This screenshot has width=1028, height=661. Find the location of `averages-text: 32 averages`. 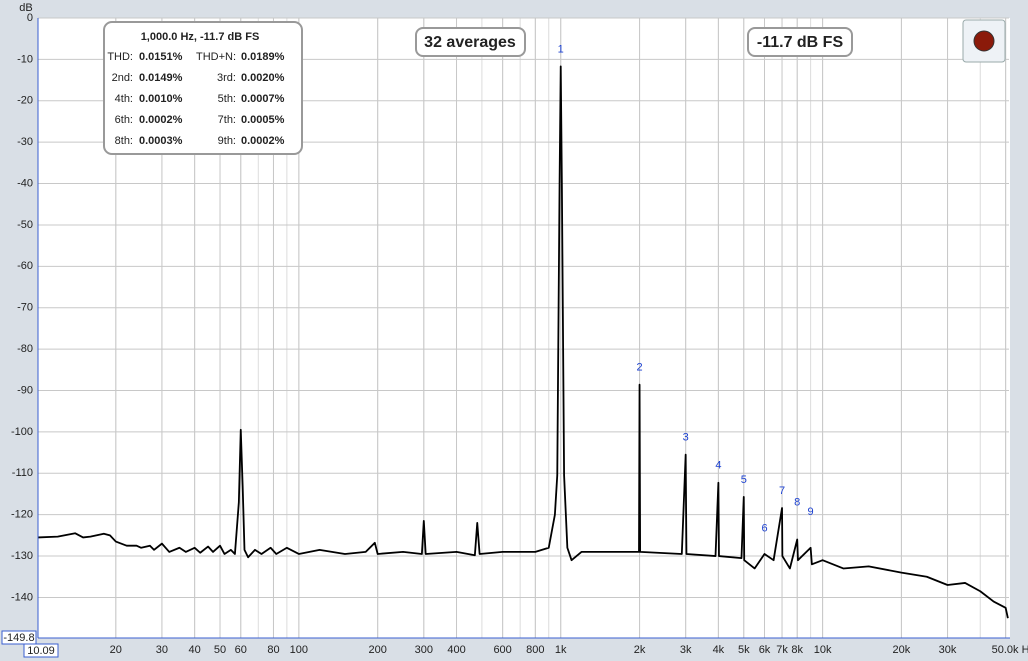

averages-text: 32 averages is located at coordinates (470, 42).